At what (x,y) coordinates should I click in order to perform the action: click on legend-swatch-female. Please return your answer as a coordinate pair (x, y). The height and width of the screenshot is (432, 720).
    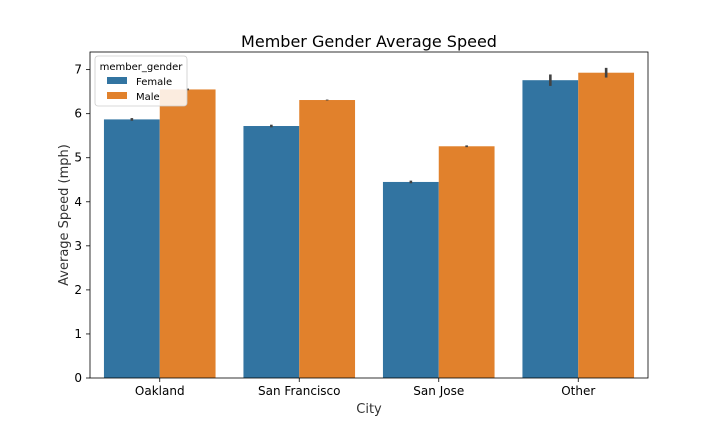
    Looking at the image, I should click on (117, 80).